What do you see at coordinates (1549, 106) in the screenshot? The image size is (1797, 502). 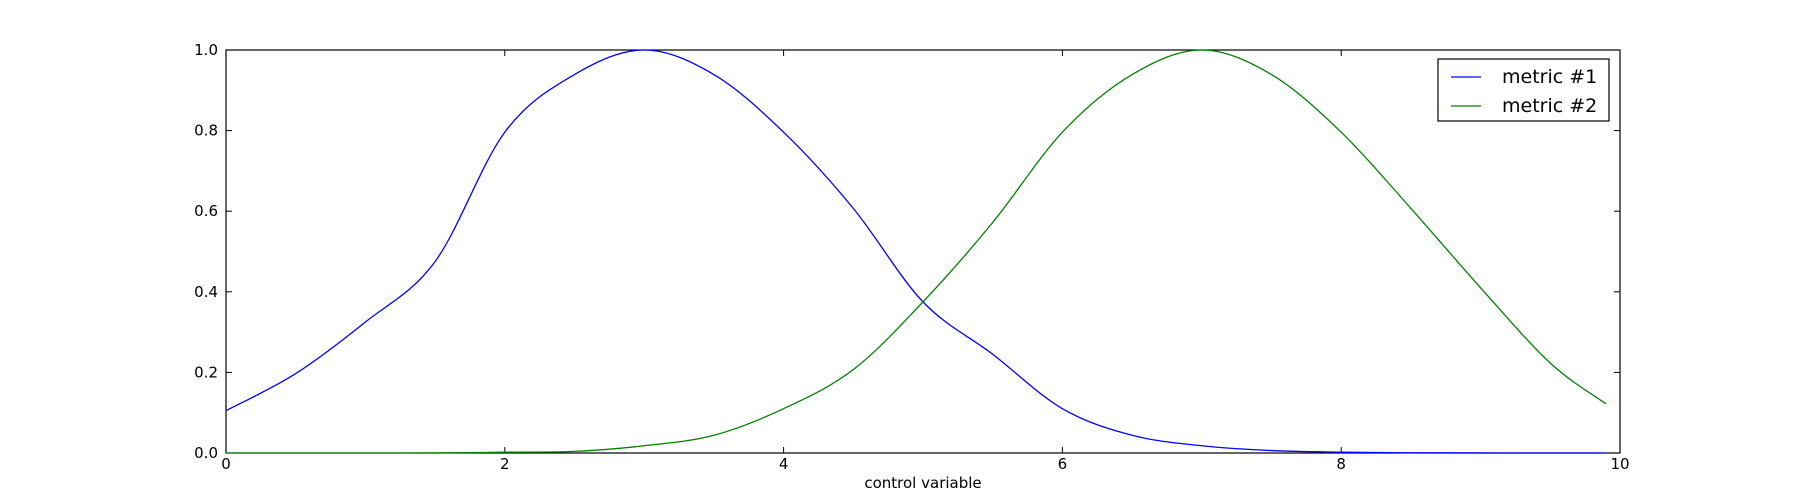 I see `legend-label-2: metric #2` at bounding box center [1549, 106].